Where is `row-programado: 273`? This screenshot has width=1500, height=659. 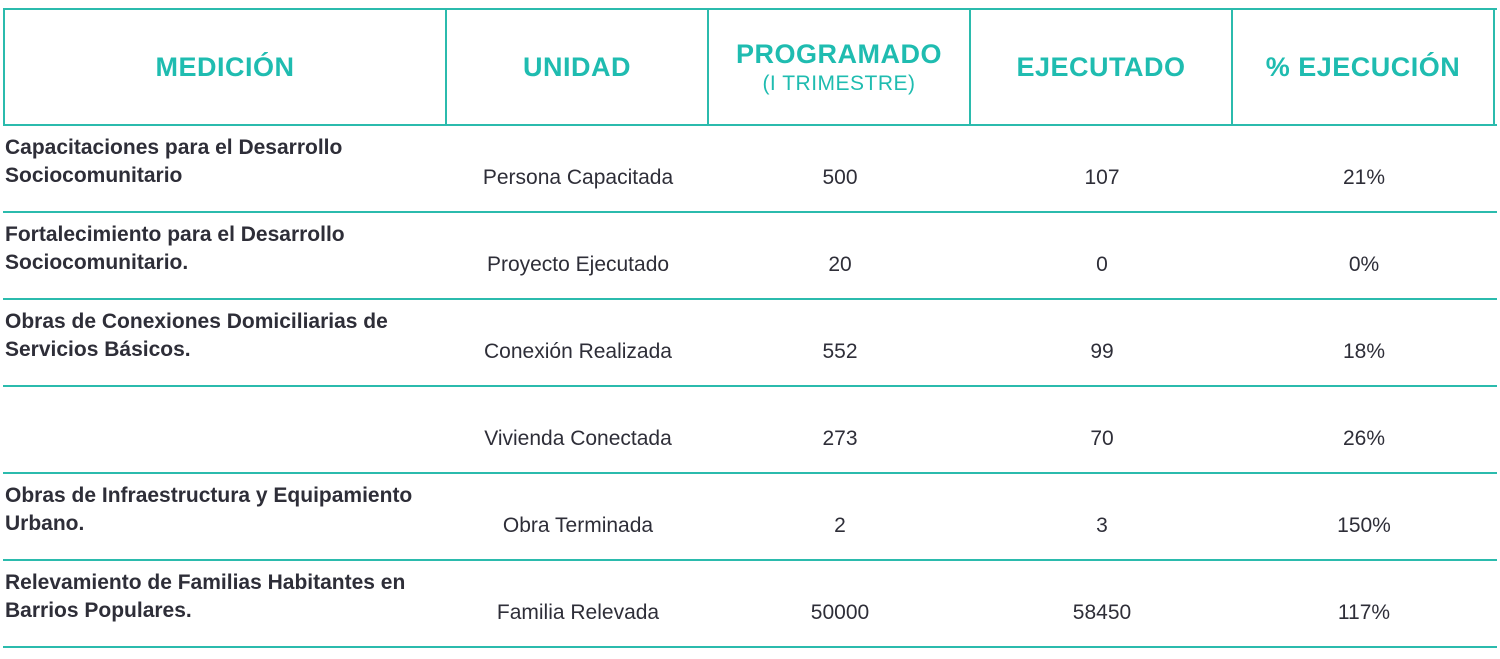 row-programado: 273 is located at coordinates (840, 438).